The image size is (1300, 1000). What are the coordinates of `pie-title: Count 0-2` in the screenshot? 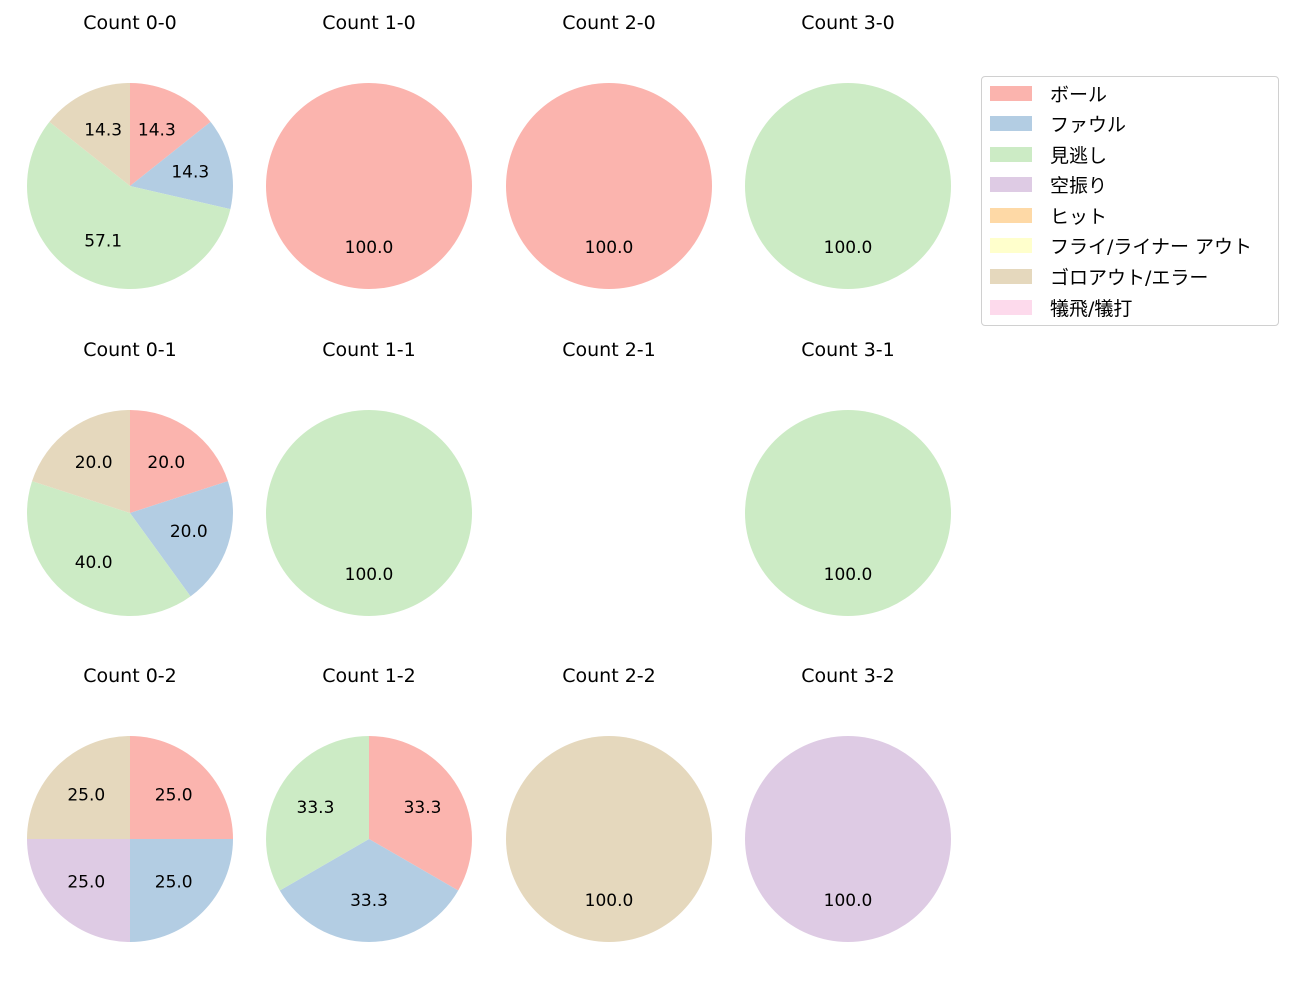 It's located at (130, 676).